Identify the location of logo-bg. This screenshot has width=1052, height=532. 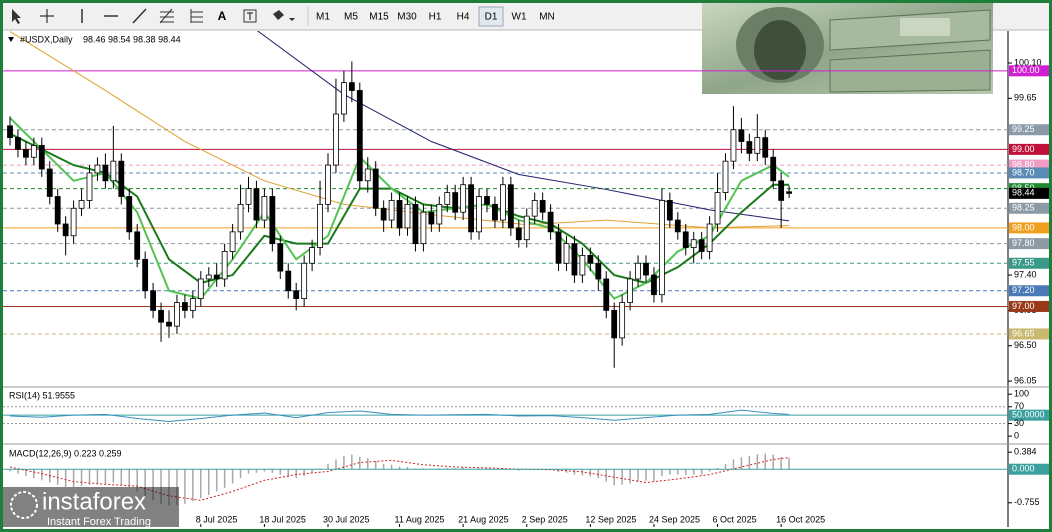
(91, 507).